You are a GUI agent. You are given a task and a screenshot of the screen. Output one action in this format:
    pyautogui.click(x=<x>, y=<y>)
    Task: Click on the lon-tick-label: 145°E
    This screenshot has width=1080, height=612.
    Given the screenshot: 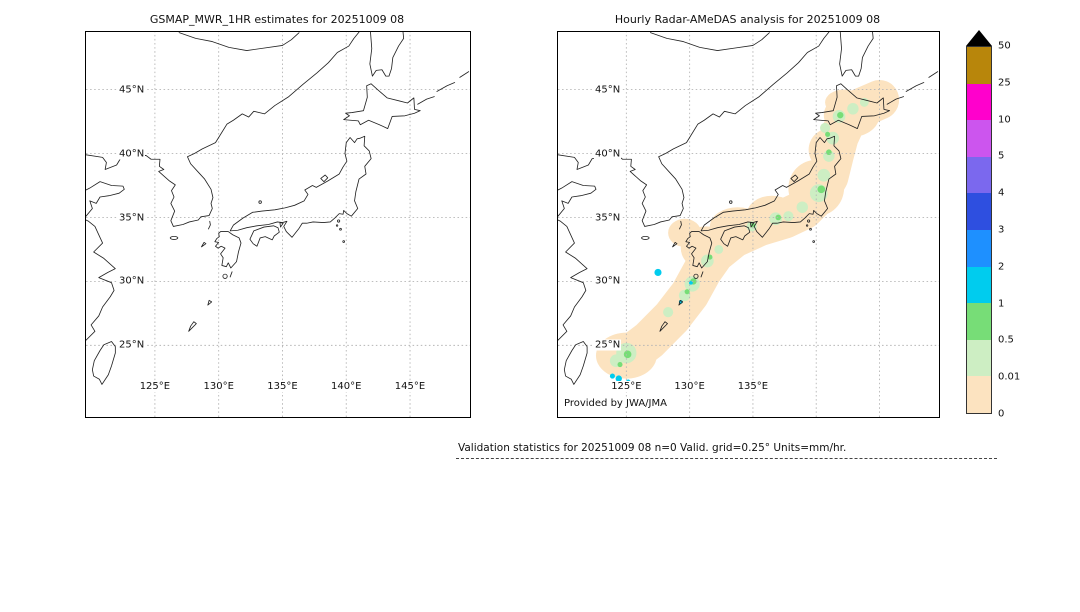 What is the action you would take?
    pyautogui.click(x=410, y=386)
    